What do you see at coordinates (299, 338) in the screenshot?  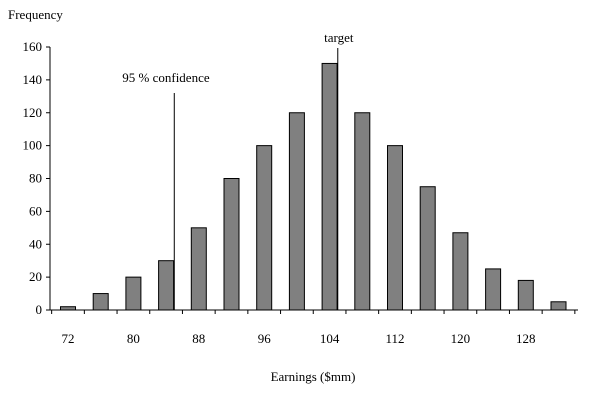 I see `x-tick-labels: 72 80 88 96 104 112 120 128` at bounding box center [299, 338].